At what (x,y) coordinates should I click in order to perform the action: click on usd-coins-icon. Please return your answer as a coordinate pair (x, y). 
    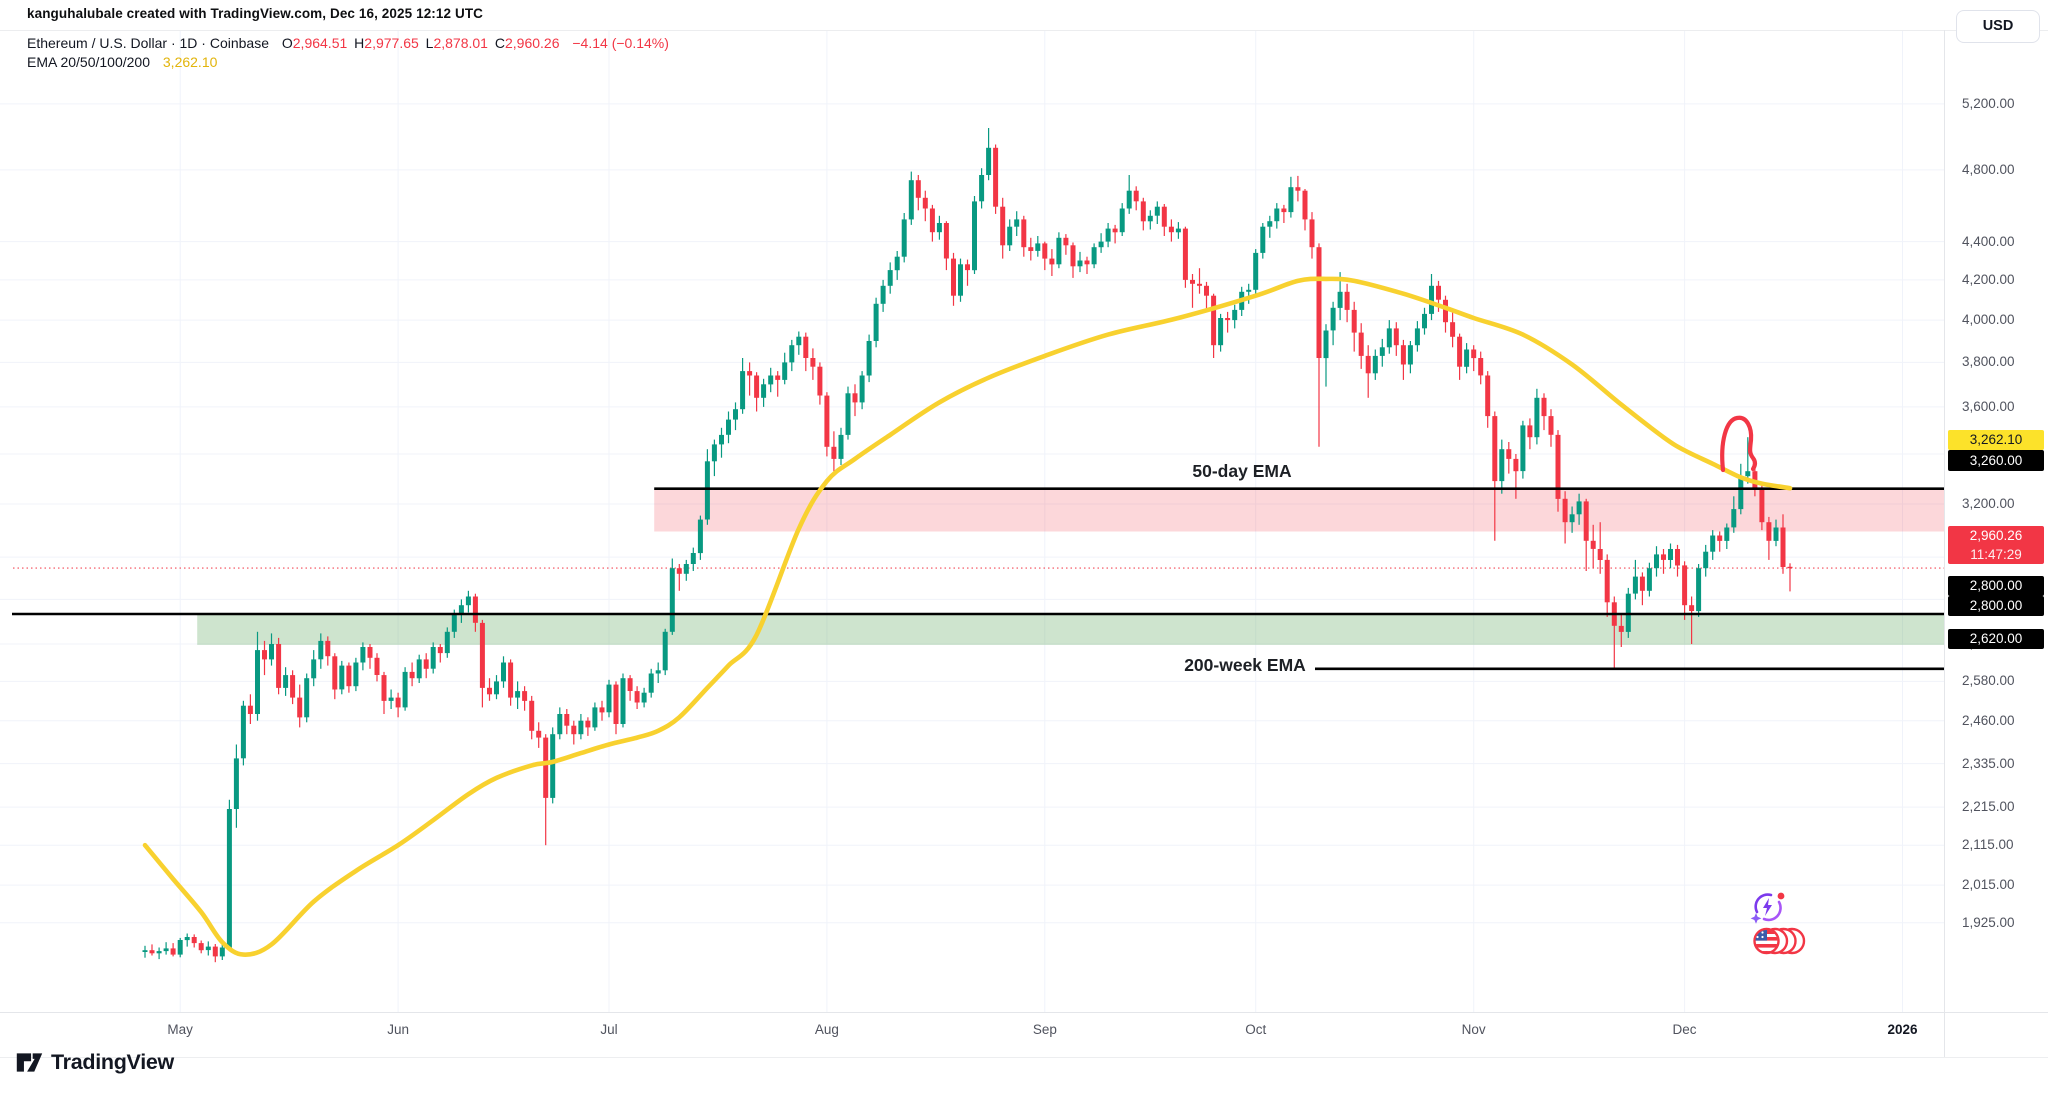
    Looking at the image, I should click on (1778, 941).